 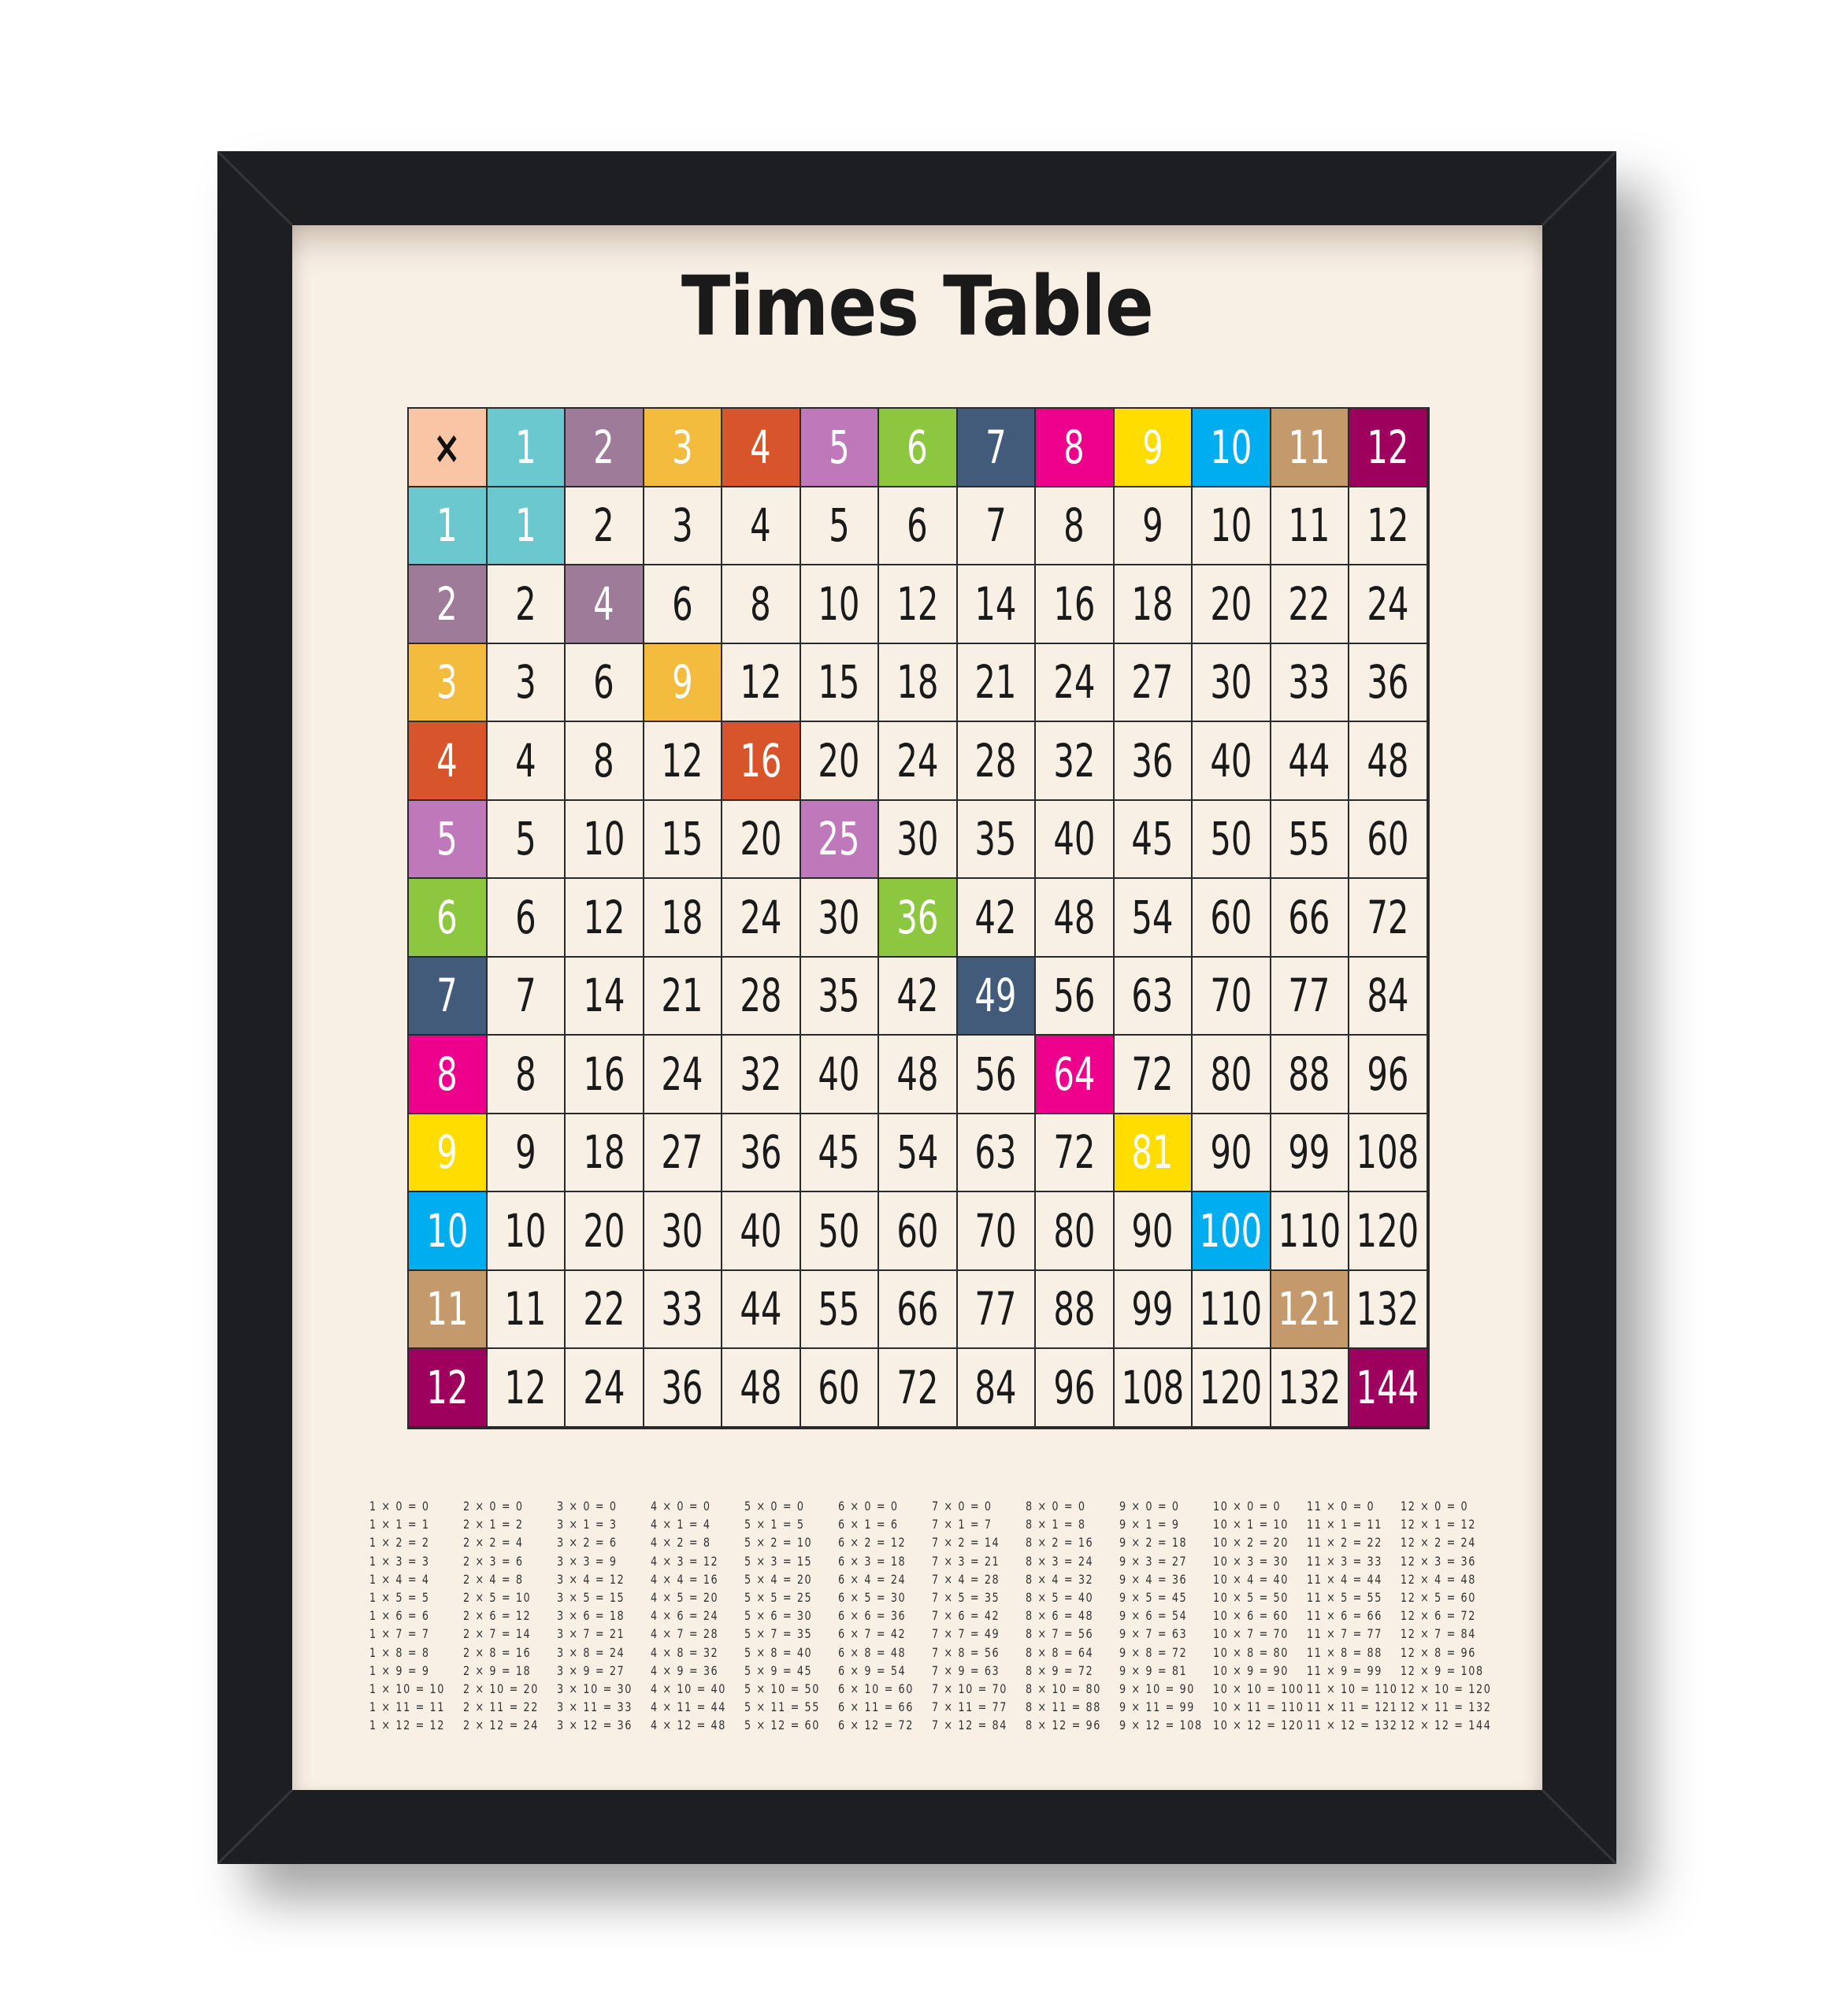 What do you see at coordinates (1153, 1231) in the screenshot?
I see `product-cell: 90` at bounding box center [1153, 1231].